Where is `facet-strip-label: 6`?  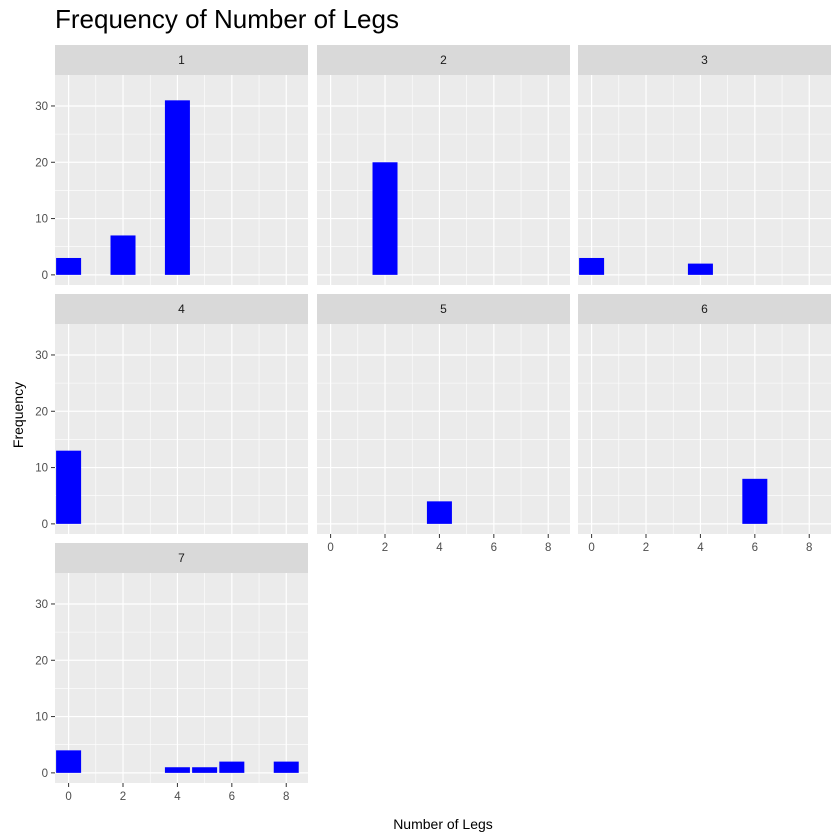
facet-strip-label: 6 is located at coordinates (704, 309).